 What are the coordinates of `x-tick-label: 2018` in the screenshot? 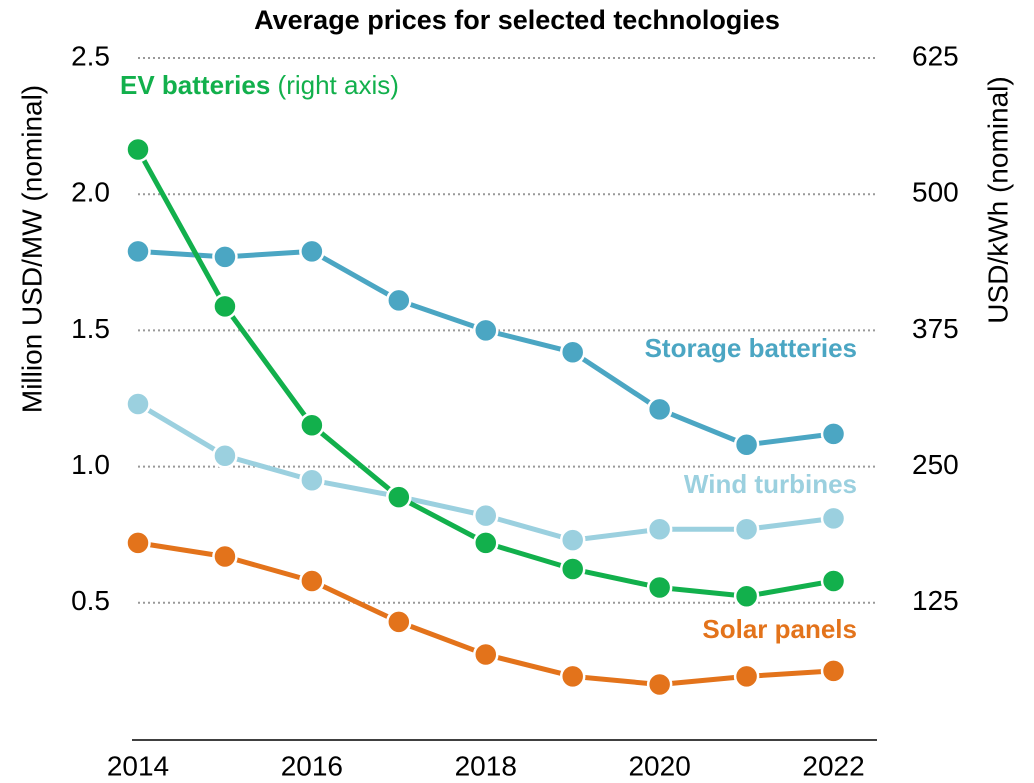 It's located at (486, 765).